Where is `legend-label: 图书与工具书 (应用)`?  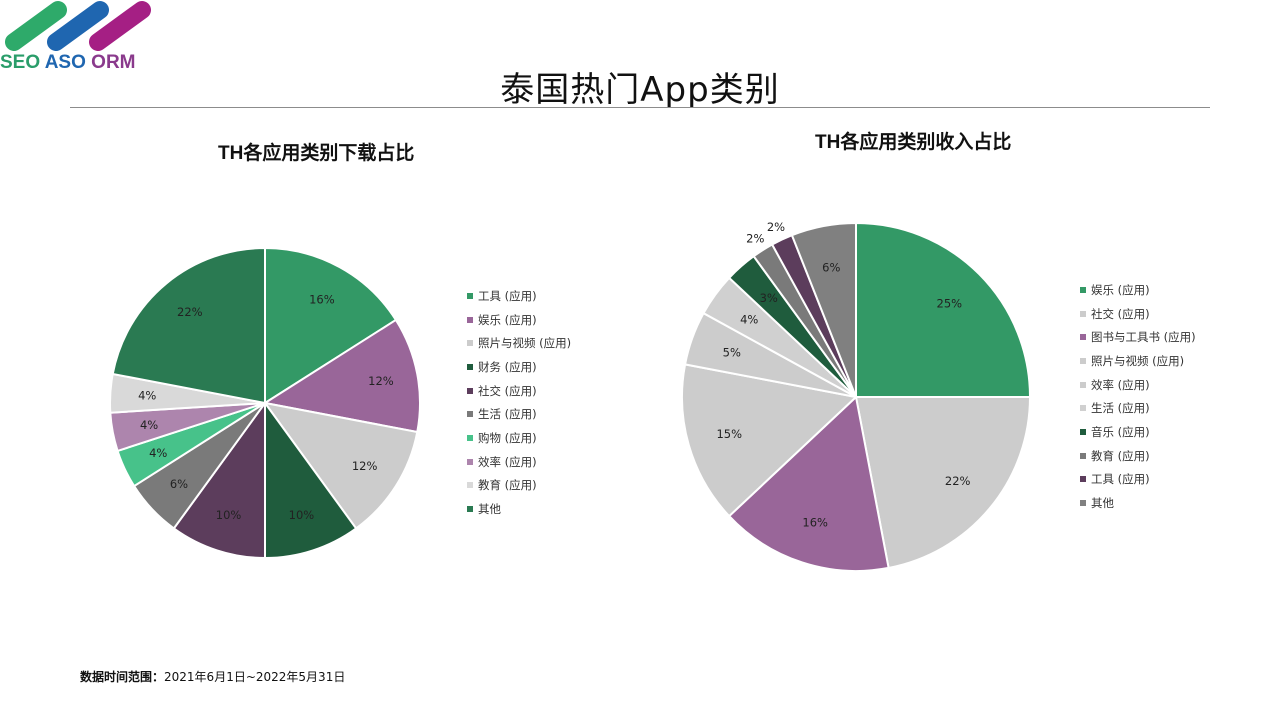 legend-label: 图书与工具书 (应用) is located at coordinates (1143, 337).